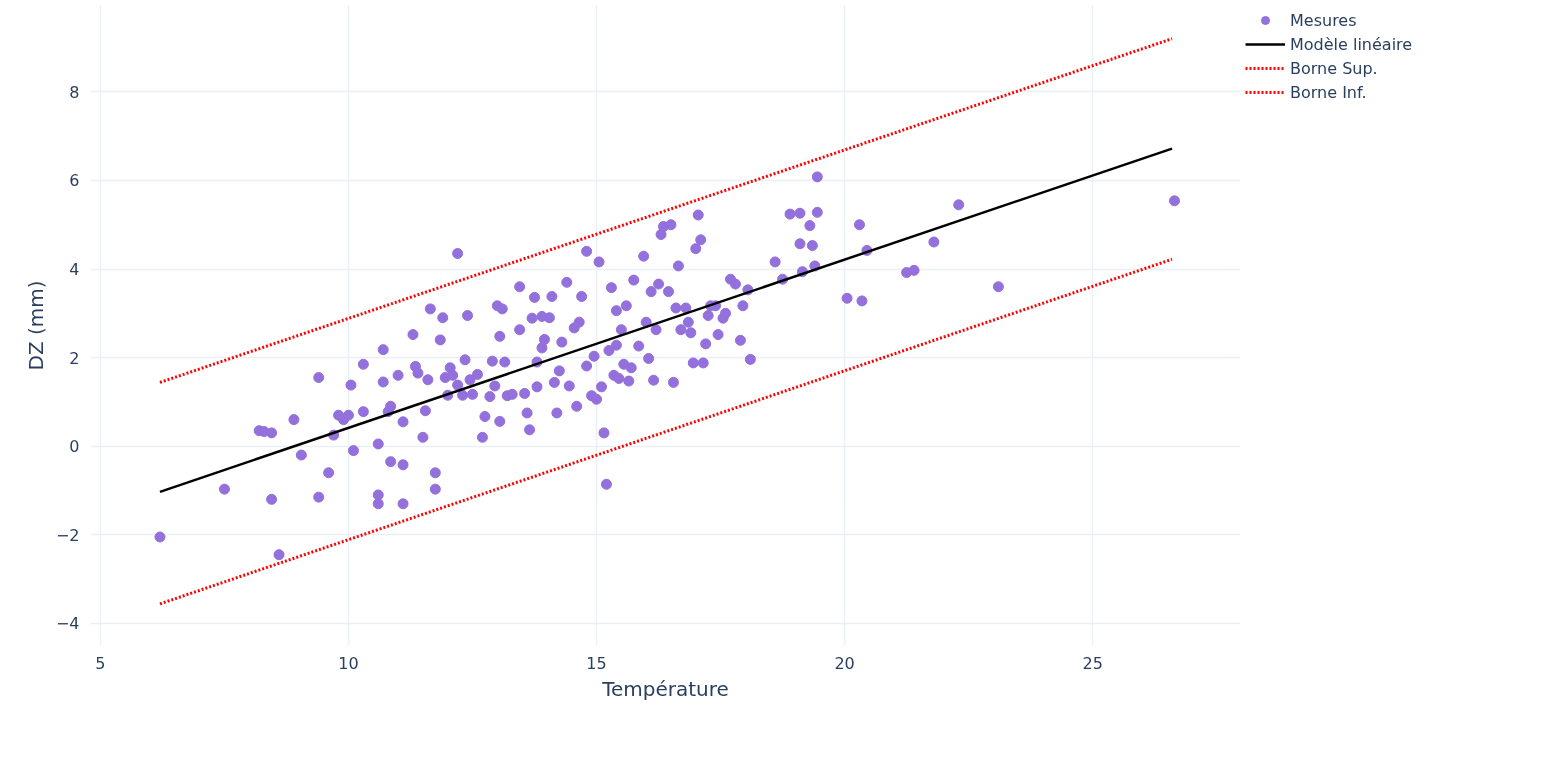 Image resolution: width=1563 pixels, height=760 pixels. I want to click on y-tick-label: 0, so click(74, 447).